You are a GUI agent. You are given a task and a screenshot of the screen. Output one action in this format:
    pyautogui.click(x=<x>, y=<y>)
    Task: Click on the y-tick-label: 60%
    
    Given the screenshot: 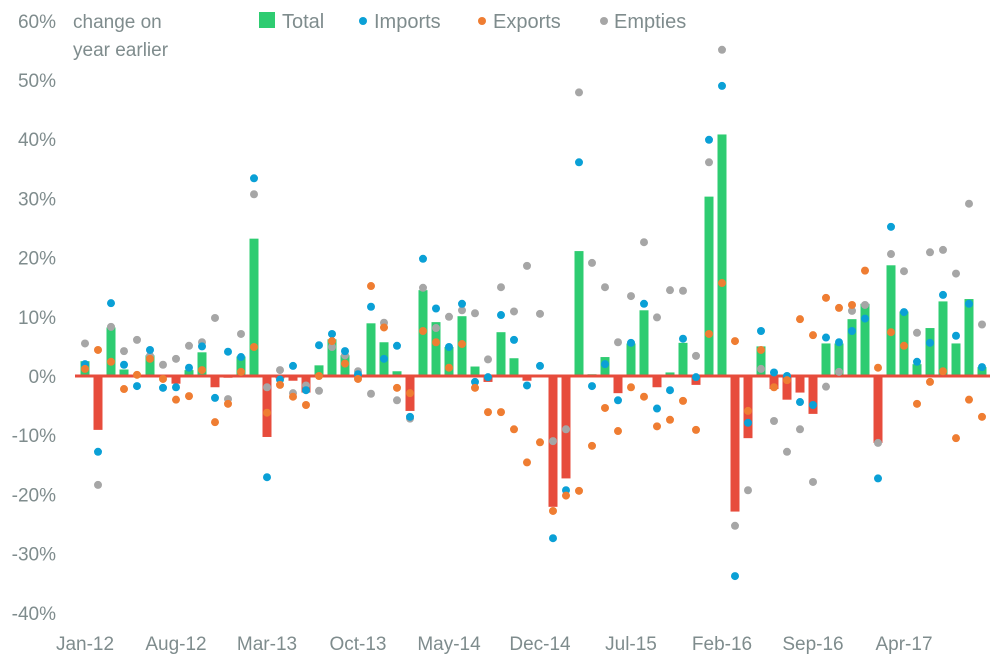 What is the action you would take?
    pyautogui.click(x=37, y=22)
    